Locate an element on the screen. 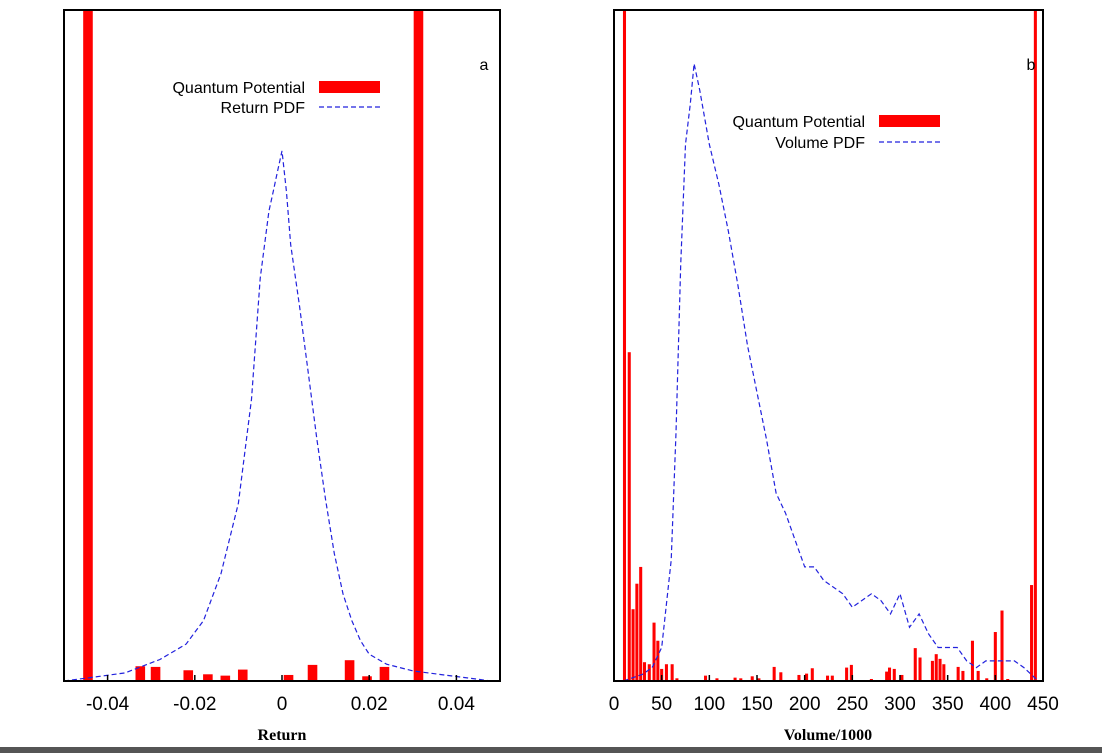  panel-a-x-ticks: -0.04 -0.02 0 0.02 0.04 is located at coordinates (280, 695).